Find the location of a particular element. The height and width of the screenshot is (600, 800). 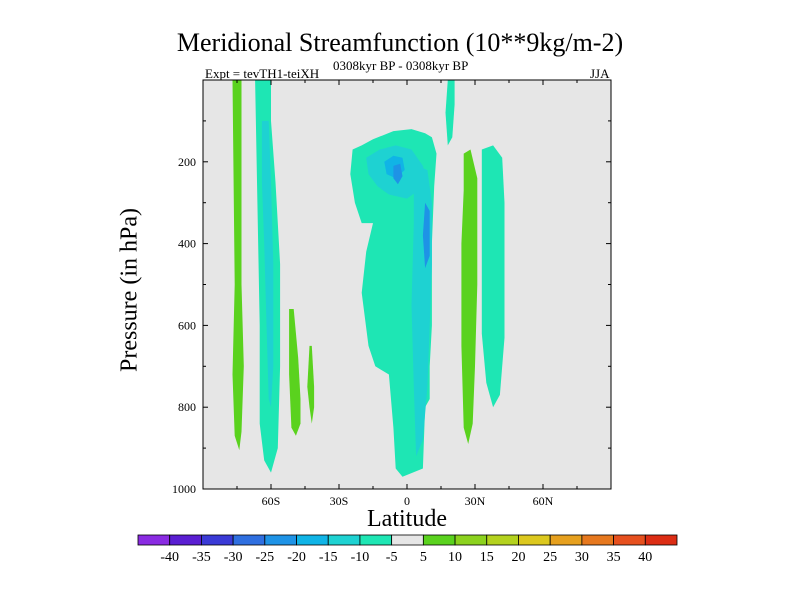

colorbar-label: 25 is located at coordinates (550, 557).